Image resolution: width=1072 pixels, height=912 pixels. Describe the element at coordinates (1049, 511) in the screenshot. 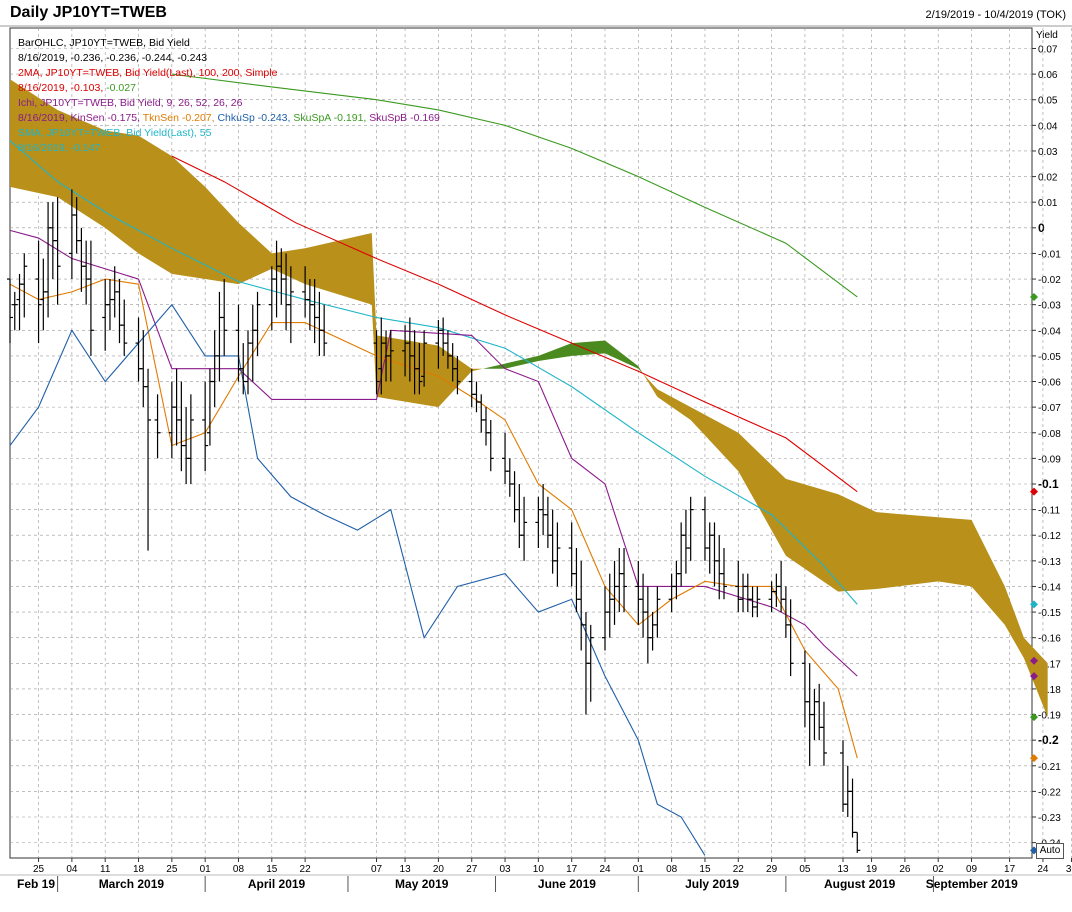

I see `y-tick-label: -0.11` at that location.